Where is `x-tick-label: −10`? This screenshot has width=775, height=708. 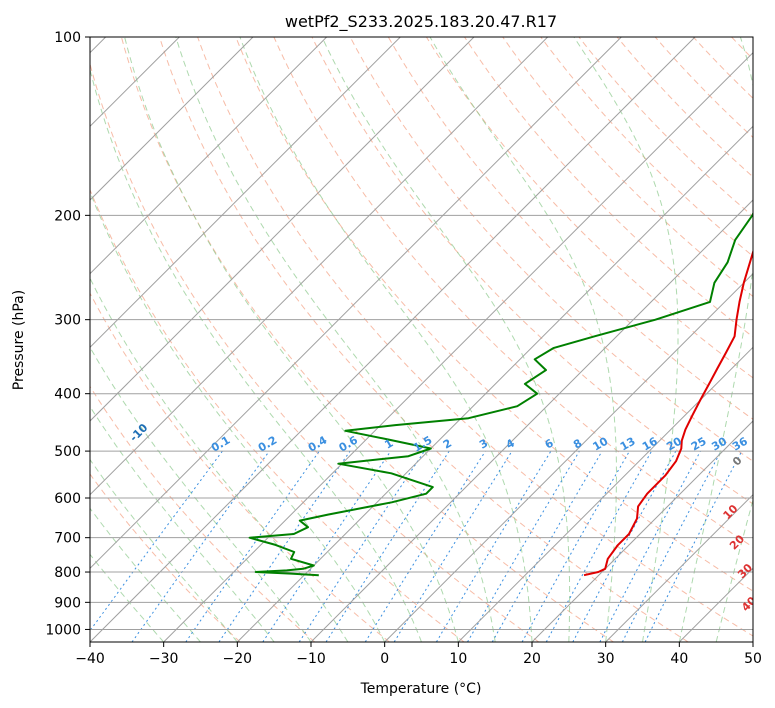
x-tick-label: −10 is located at coordinates (311, 659).